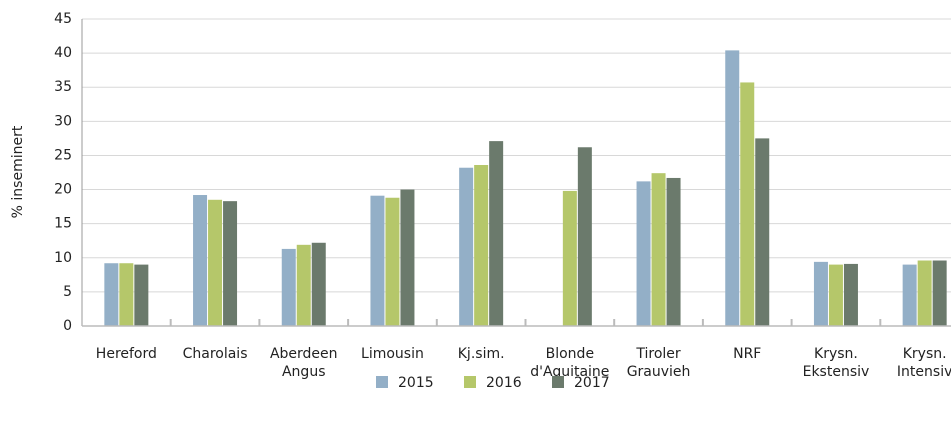 Image resolution: width=951 pixels, height=421 pixels. Describe the element at coordinates (67, 326) in the screenshot. I see `y-tick-label: 0` at that location.